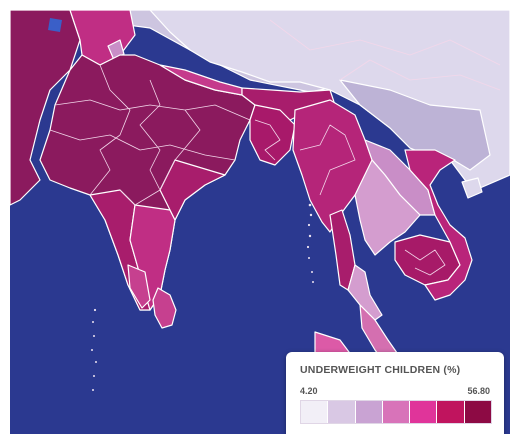 Image resolution: width=520 pixels, height=444 pixels. What do you see at coordinates (192, 190) in the screenshot?
I see `region-india-east` at bounding box center [192, 190].